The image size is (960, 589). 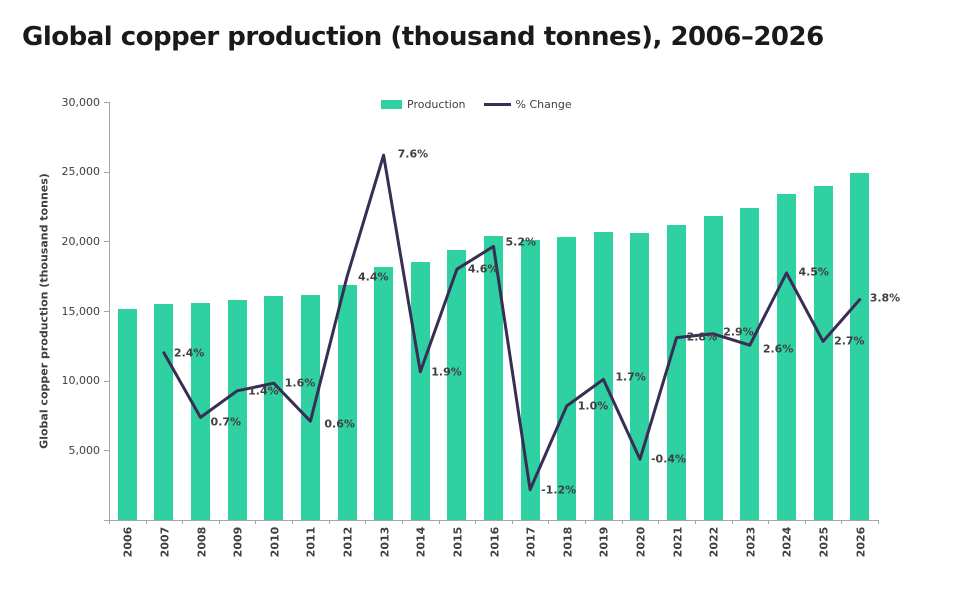 What do you see at coordinates (109, 311) in the screenshot?
I see `y-axis-line` at bounding box center [109, 311].